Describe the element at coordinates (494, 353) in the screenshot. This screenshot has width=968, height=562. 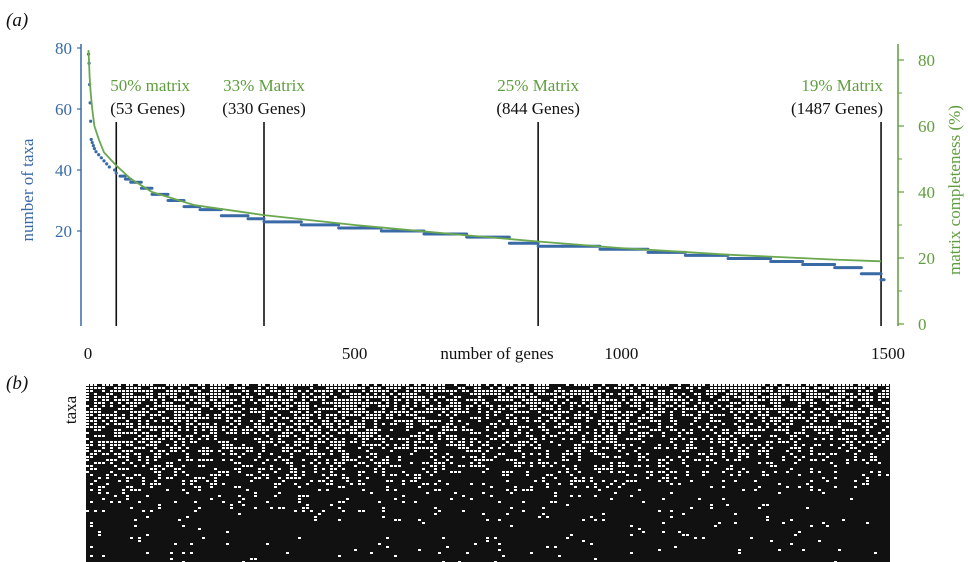
I see `x-axis-ticks: 0 500 1000 1500` at that location.